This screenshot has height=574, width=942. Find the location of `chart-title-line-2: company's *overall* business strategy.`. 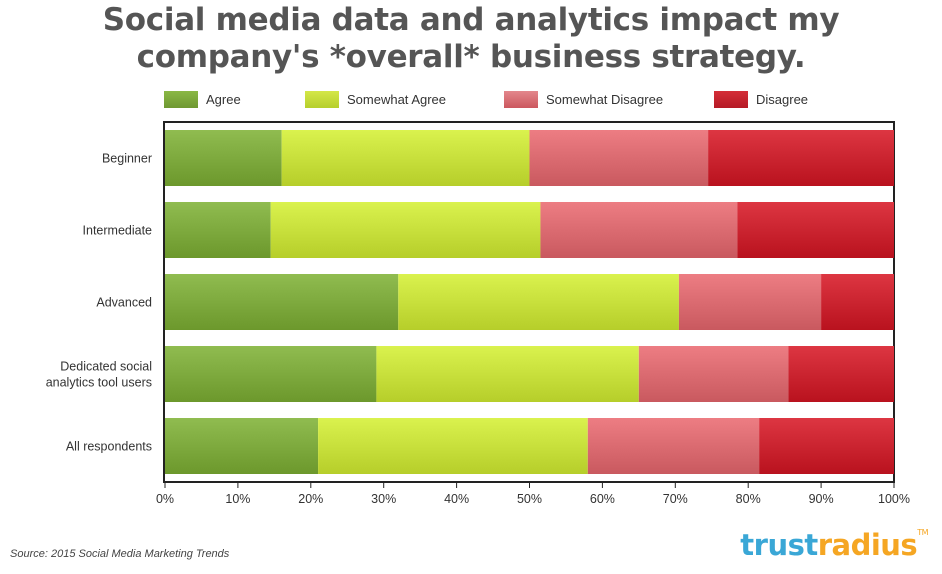

chart-title-line-2: company's *overall* business strategy. is located at coordinates (471, 57).